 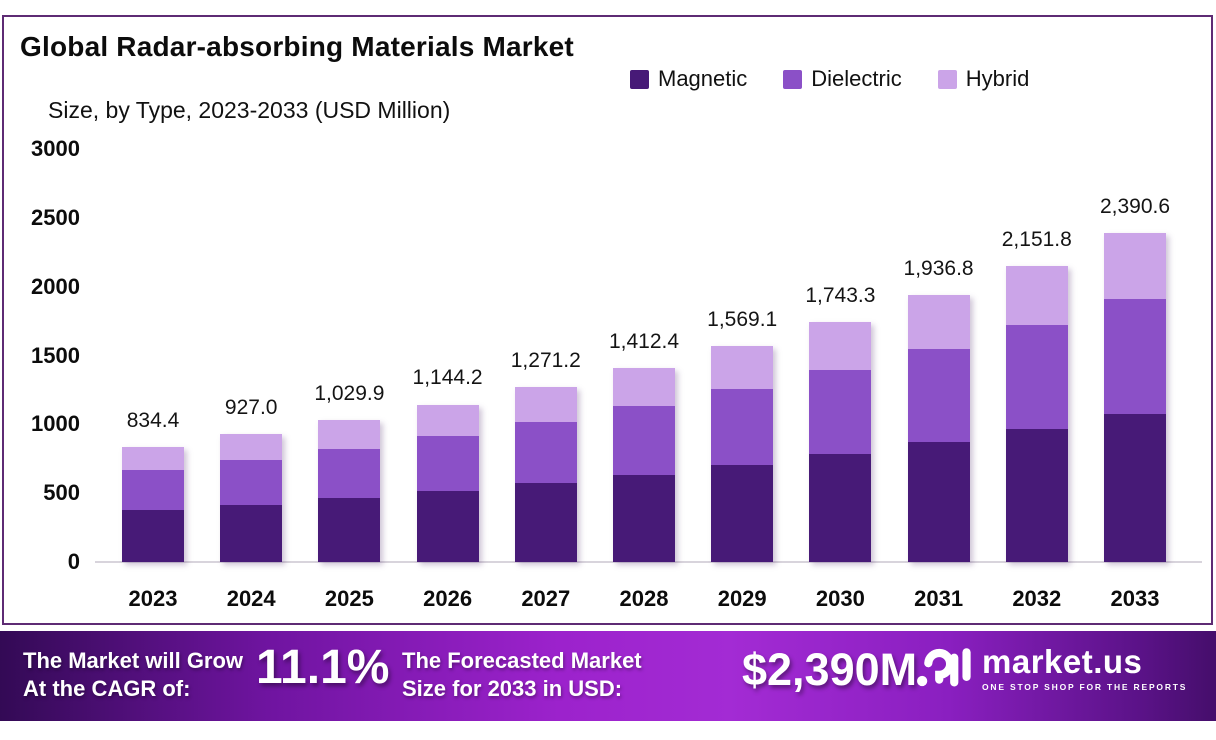 I want to click on bar-segment-hybrid-2024, so click(x=251, y=447).